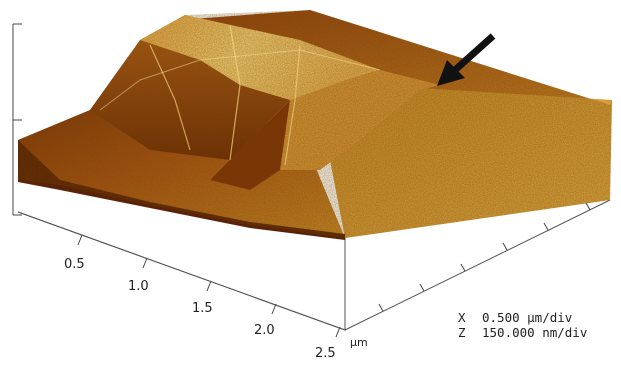 Image resolution: width=621 pixels, height=365 pixels. What do you see at coordinates (359, 342) in the screenshot?
I see `x-axis-unit: µm` at bounding box center [359, 342].